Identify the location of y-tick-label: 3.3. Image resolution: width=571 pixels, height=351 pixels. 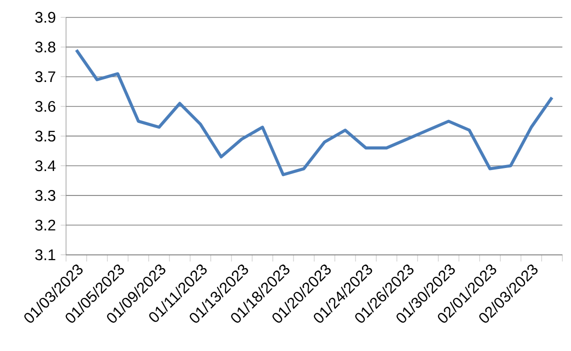
(45, 195).